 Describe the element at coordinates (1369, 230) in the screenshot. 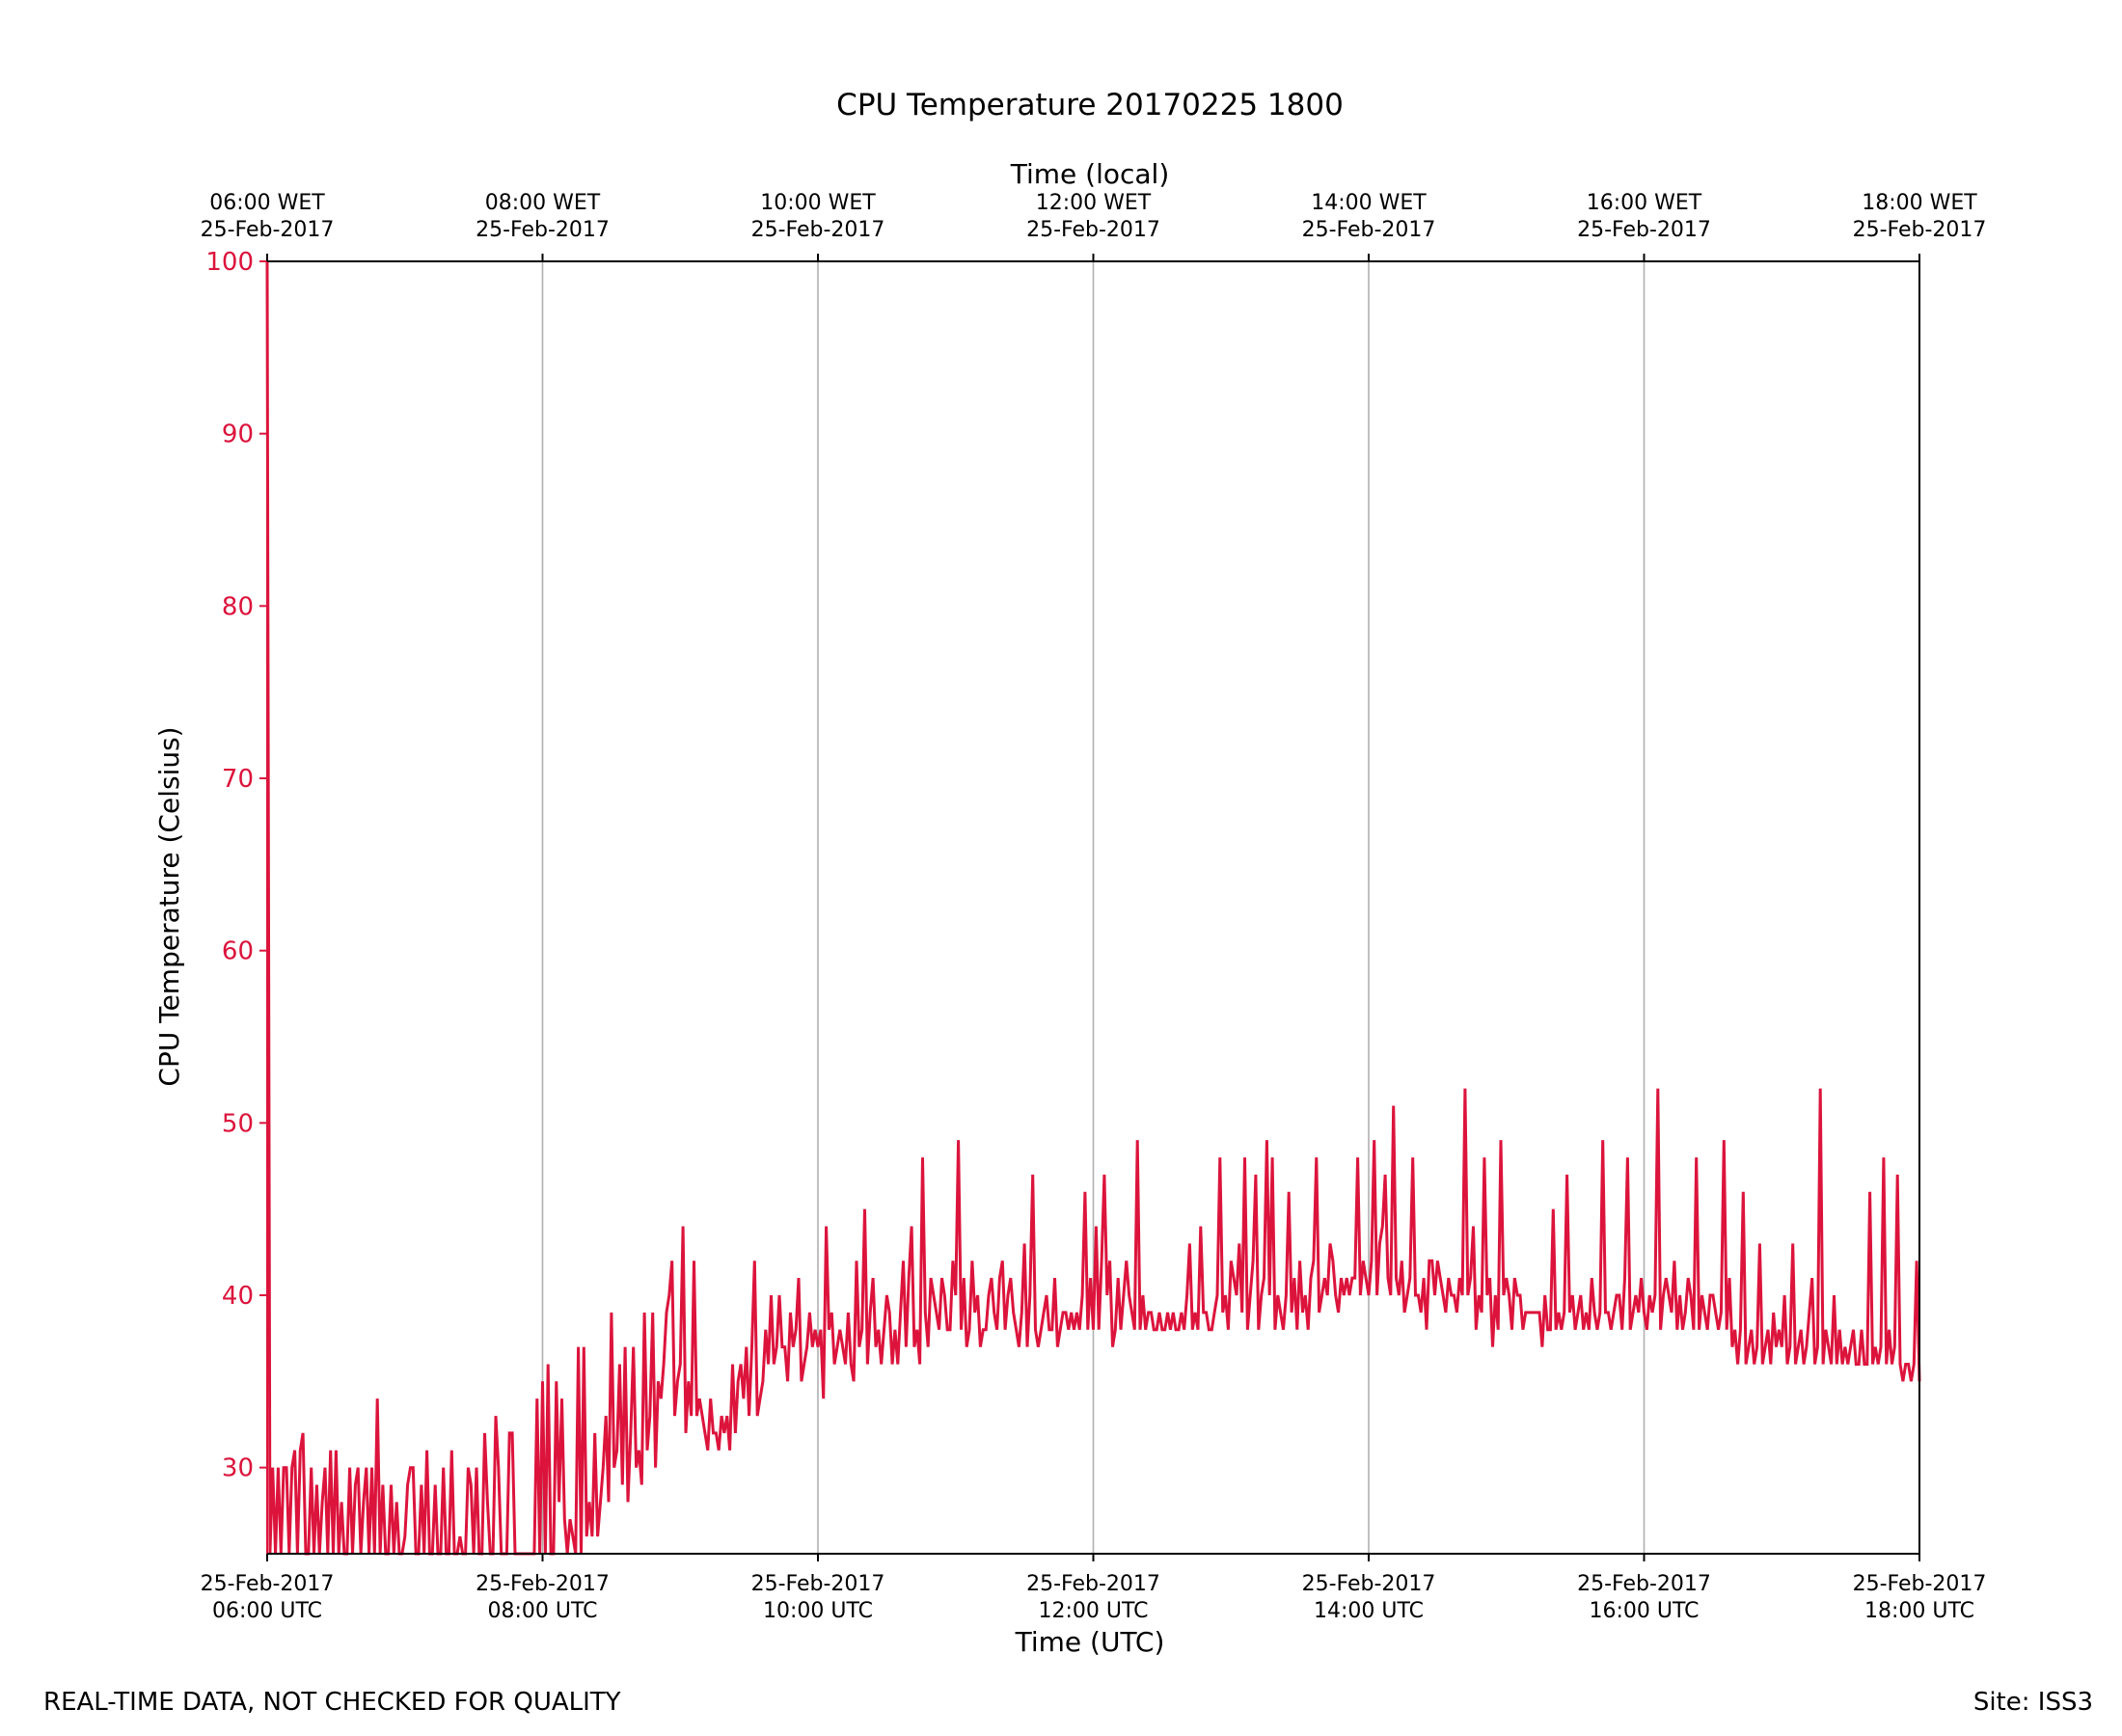

I see `x-top-tick-date-4: 25-Feb-2017` at that location.